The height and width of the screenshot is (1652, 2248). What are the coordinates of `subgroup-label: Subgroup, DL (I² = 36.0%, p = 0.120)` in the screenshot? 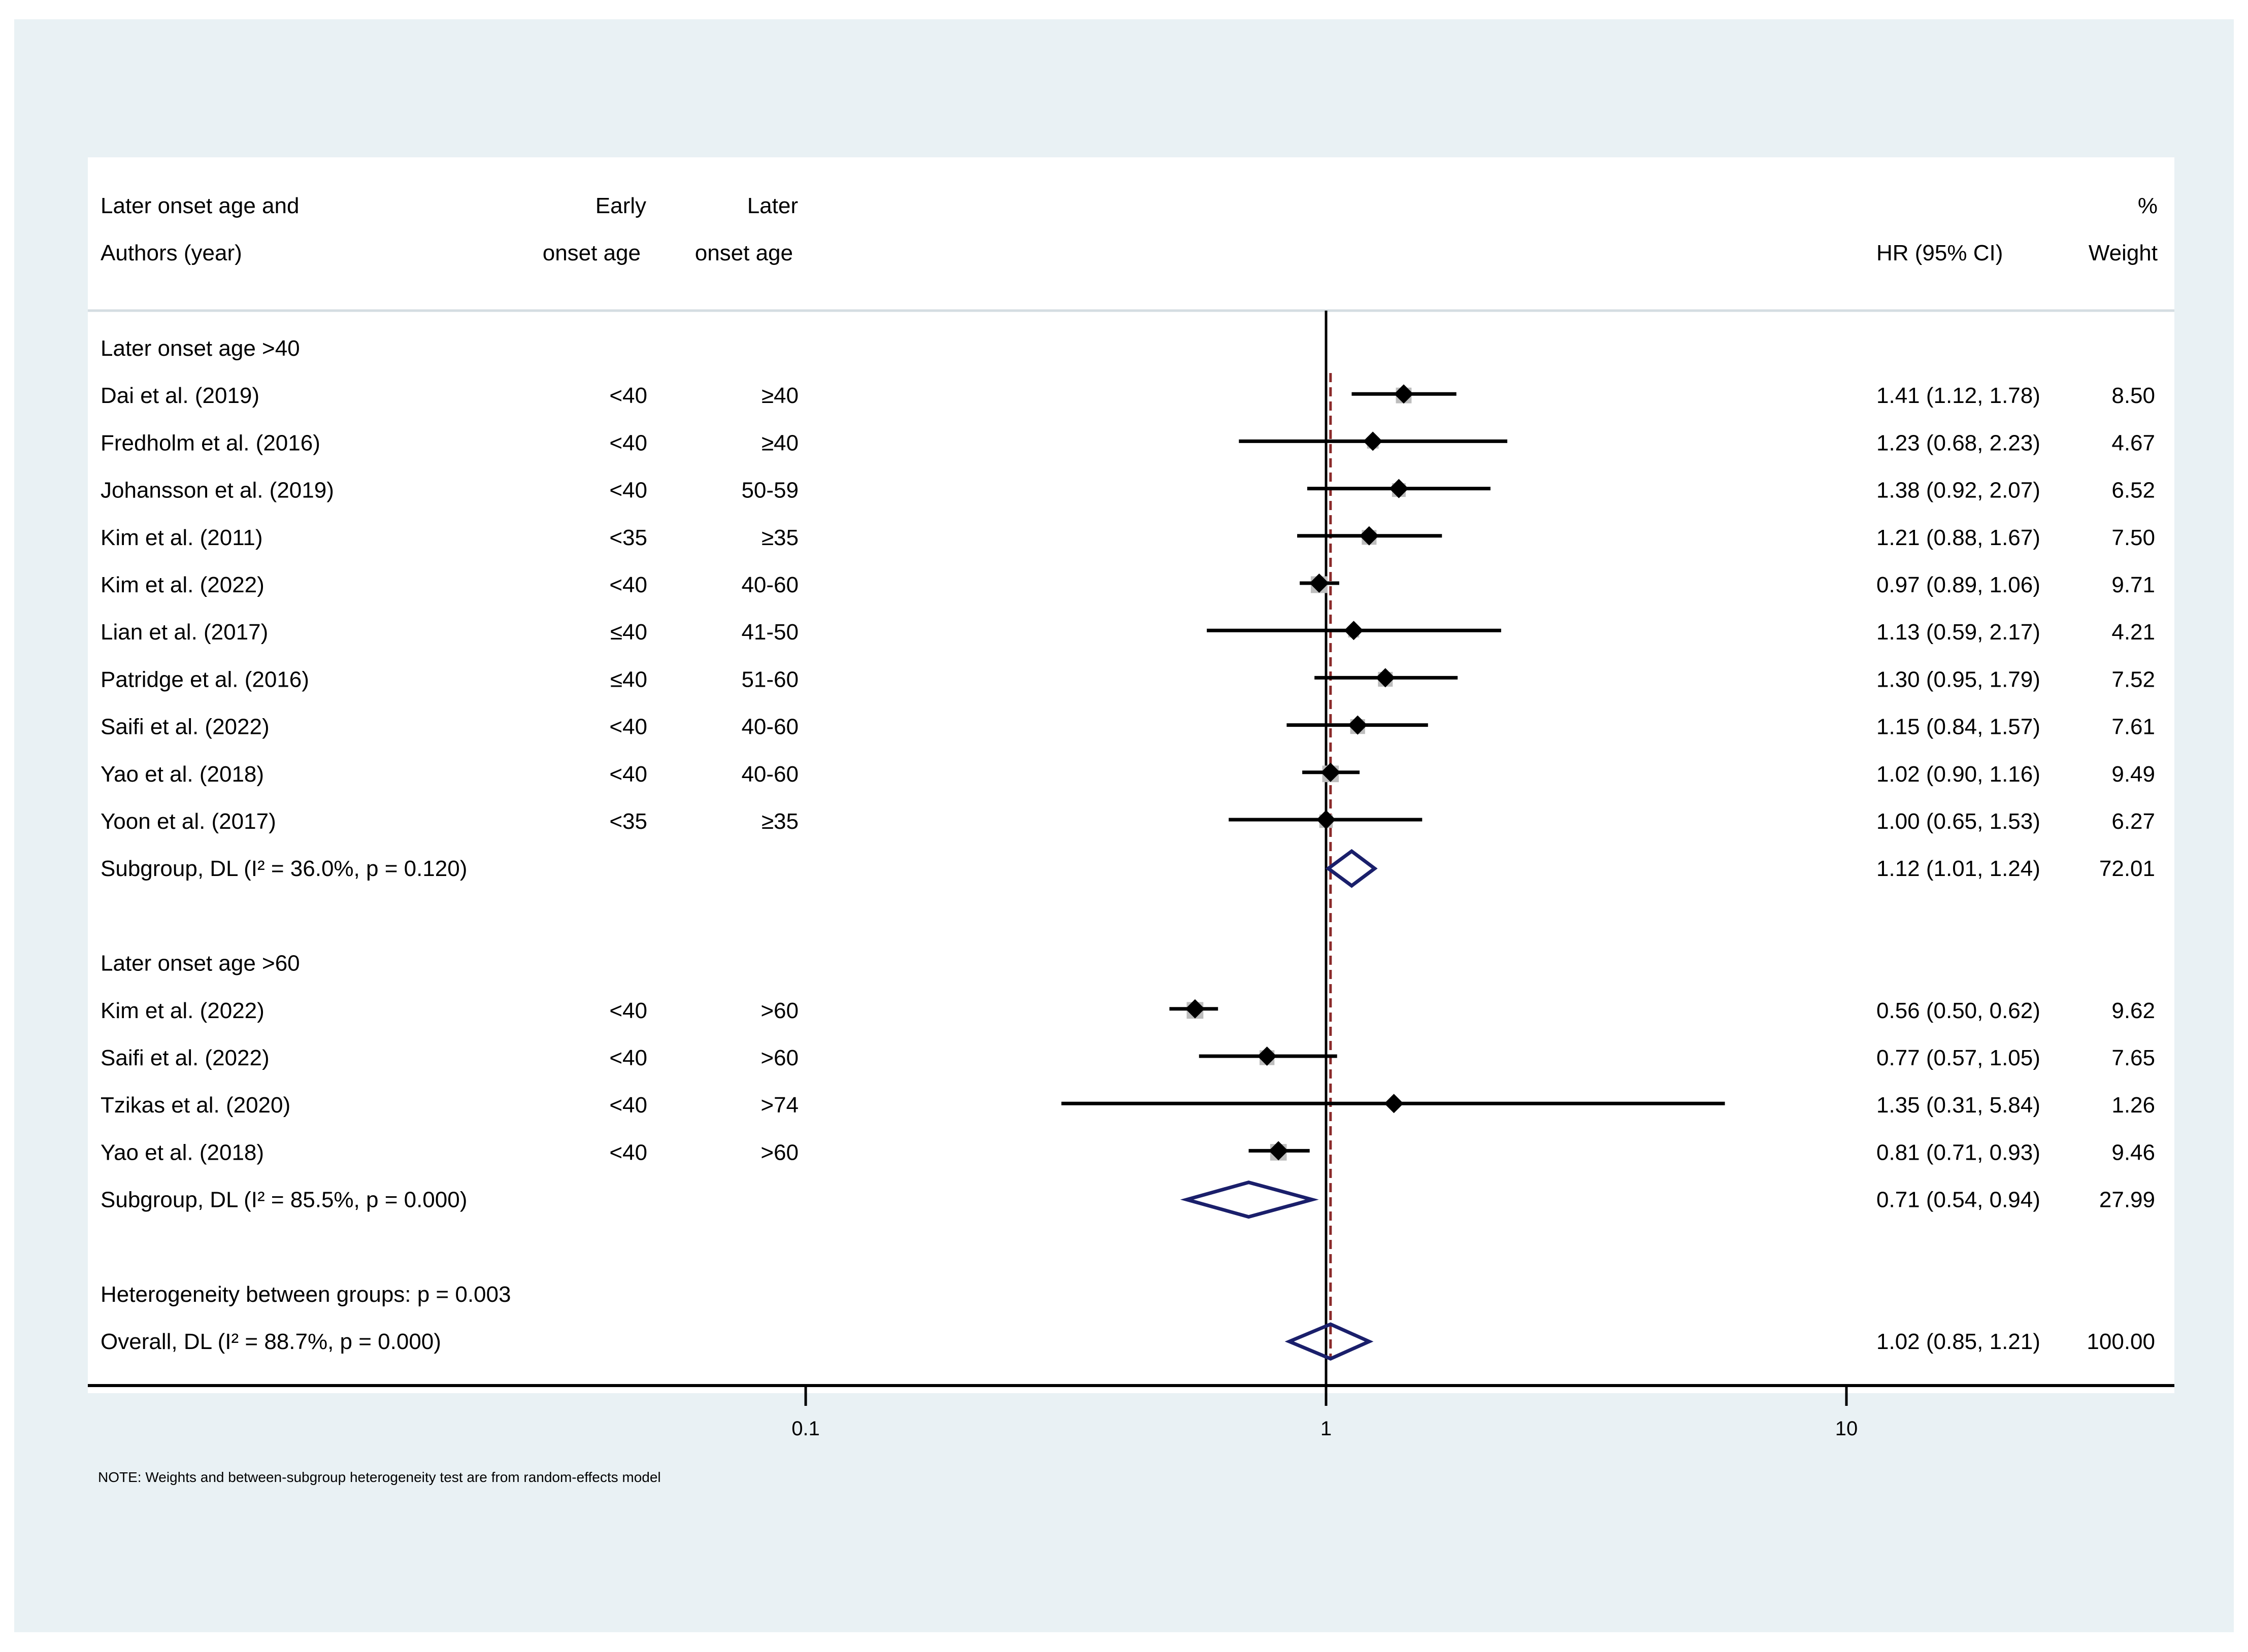 It's located at (284, 869).